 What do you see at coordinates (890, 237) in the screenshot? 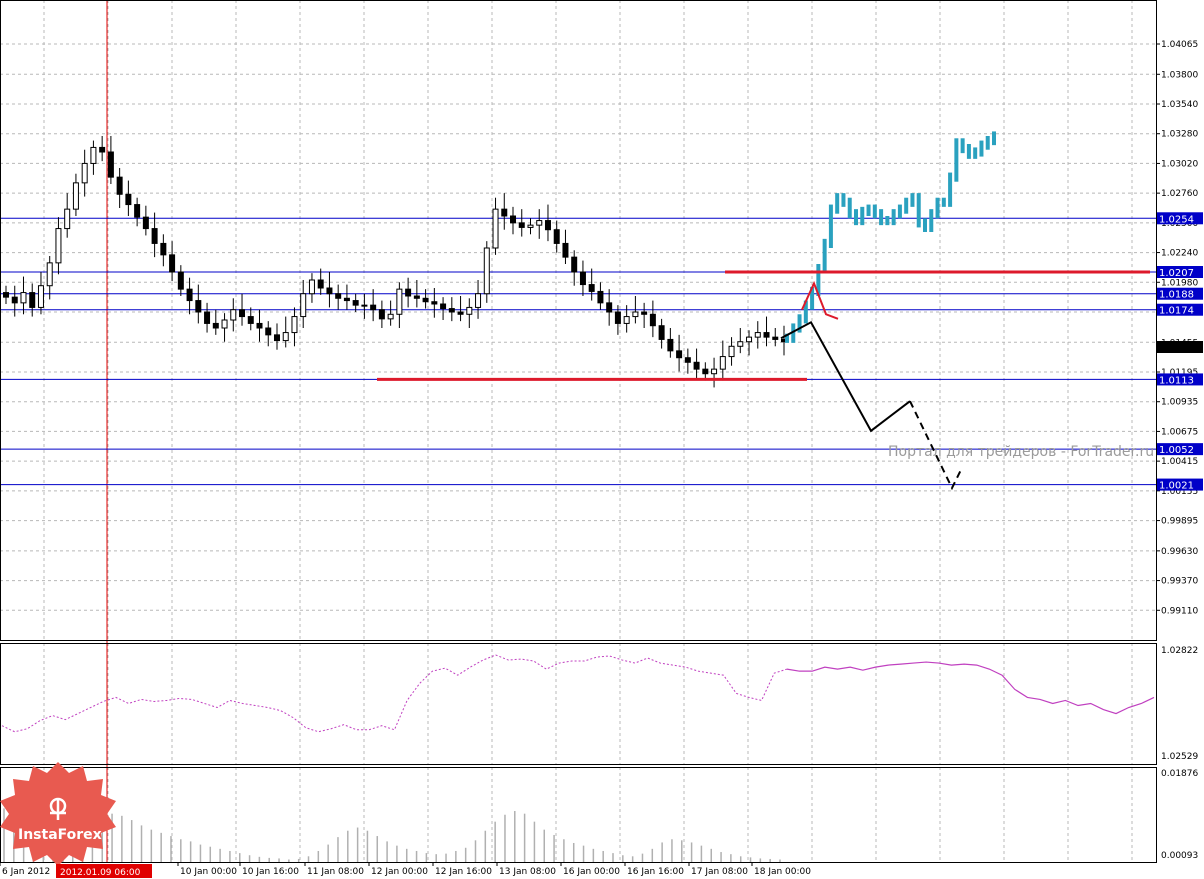
I see `forecast-bar-series` at bounding box center [890, 237].